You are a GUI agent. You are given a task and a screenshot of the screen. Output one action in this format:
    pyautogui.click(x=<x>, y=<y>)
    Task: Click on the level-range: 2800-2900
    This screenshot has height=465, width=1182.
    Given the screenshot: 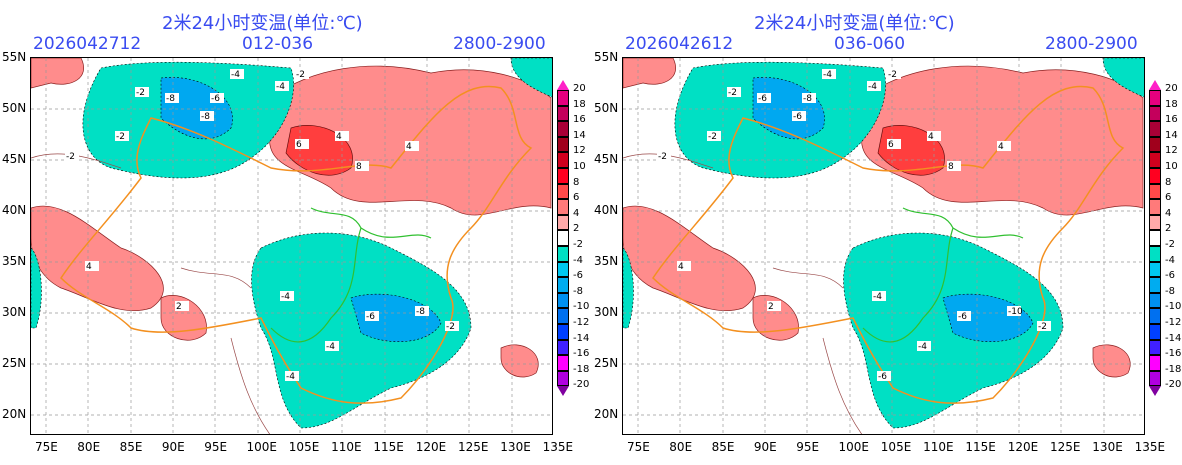 What is the action you would take?
    pyautogui.click(x=499, y=44)
    